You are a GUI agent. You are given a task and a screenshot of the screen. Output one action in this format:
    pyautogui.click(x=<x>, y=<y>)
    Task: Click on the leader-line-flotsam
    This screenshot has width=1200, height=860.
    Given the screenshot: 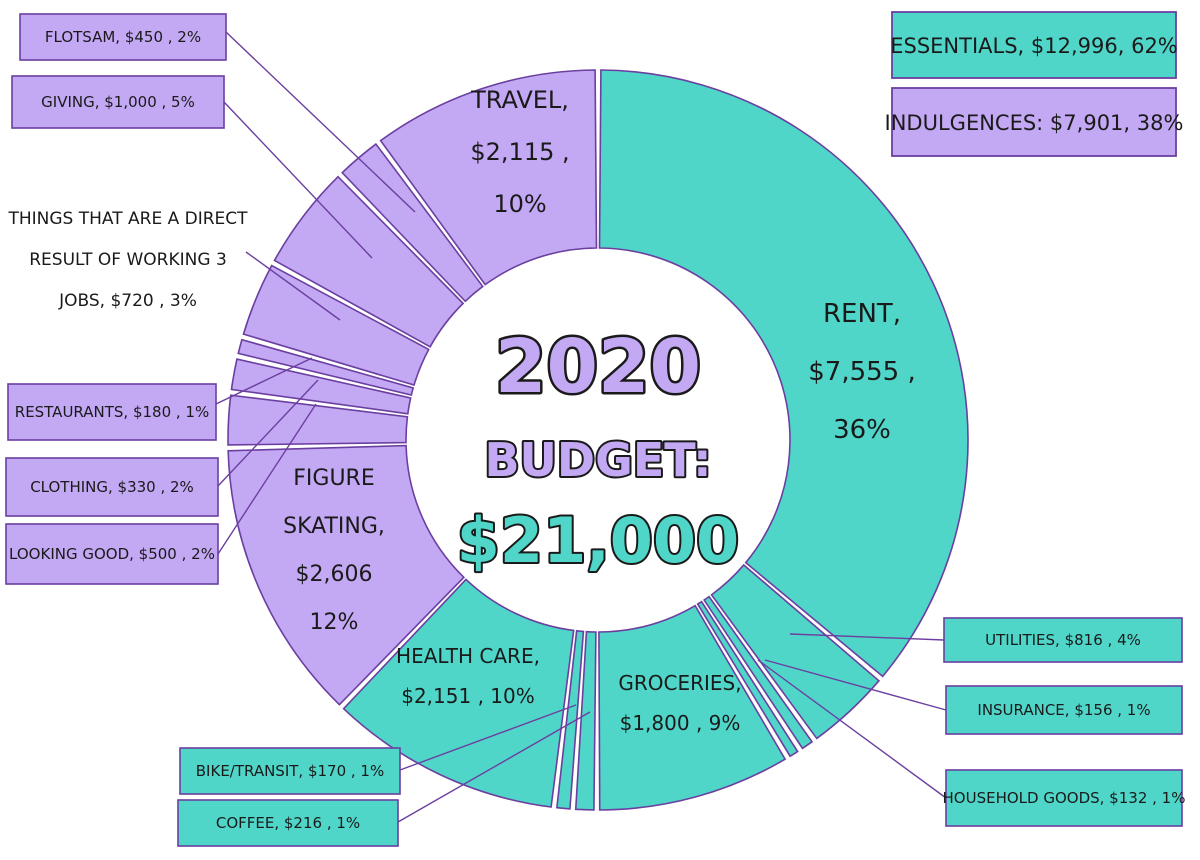 What is the action you would take?
    pyautogui.click(x=320, y=122)
    